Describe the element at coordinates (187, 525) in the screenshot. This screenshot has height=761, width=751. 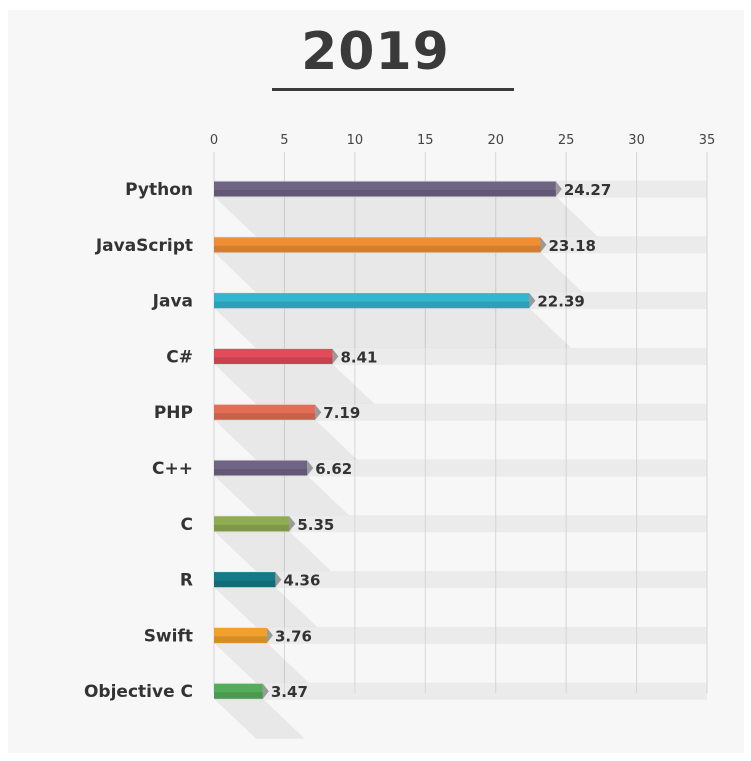
I see `category-label: C` at that location.